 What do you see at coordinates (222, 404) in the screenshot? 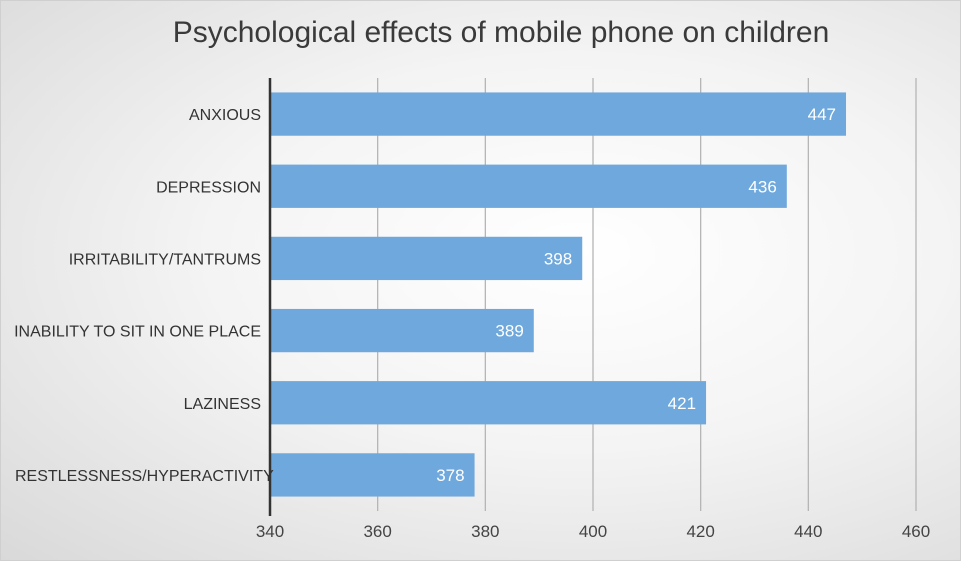
I see `category-label: LAZINESS` at bounding box center [222, 404].